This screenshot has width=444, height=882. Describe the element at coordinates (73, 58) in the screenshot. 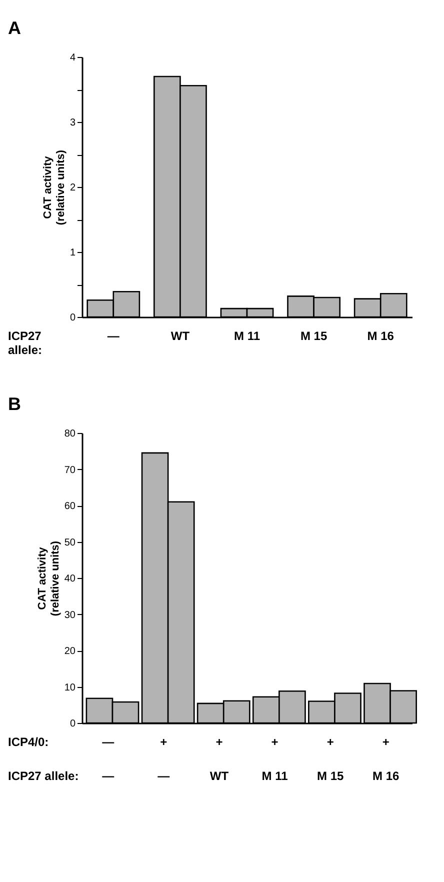

I see `y-tick-label: 4` at that location.